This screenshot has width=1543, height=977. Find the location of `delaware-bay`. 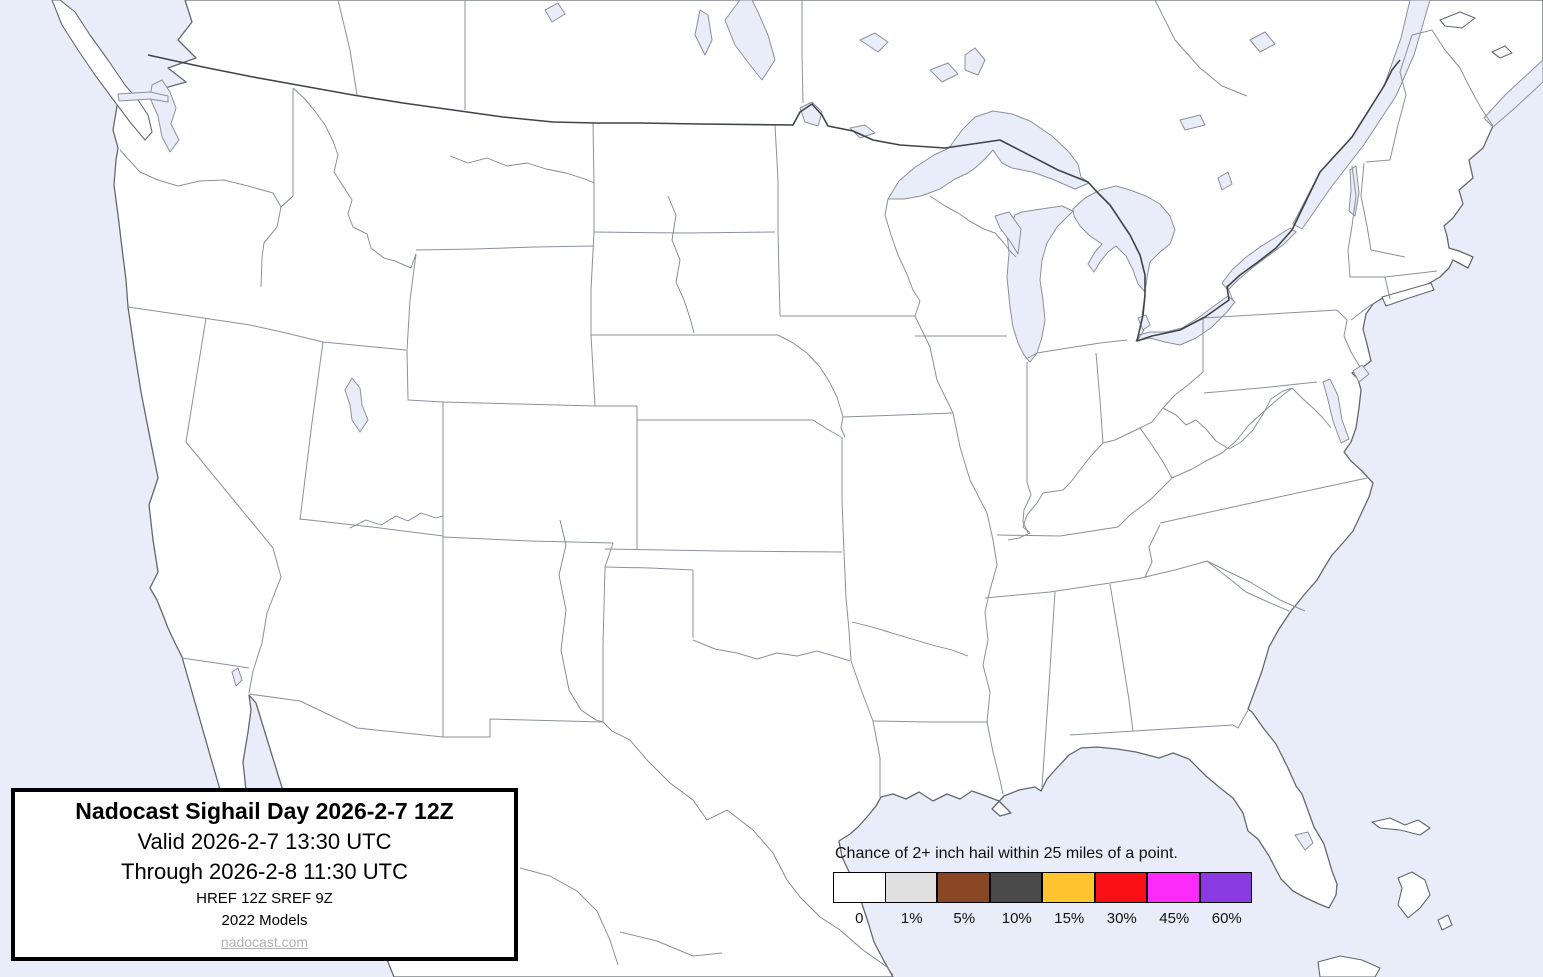

delaware-bay is located at coordinates (1361, 373).